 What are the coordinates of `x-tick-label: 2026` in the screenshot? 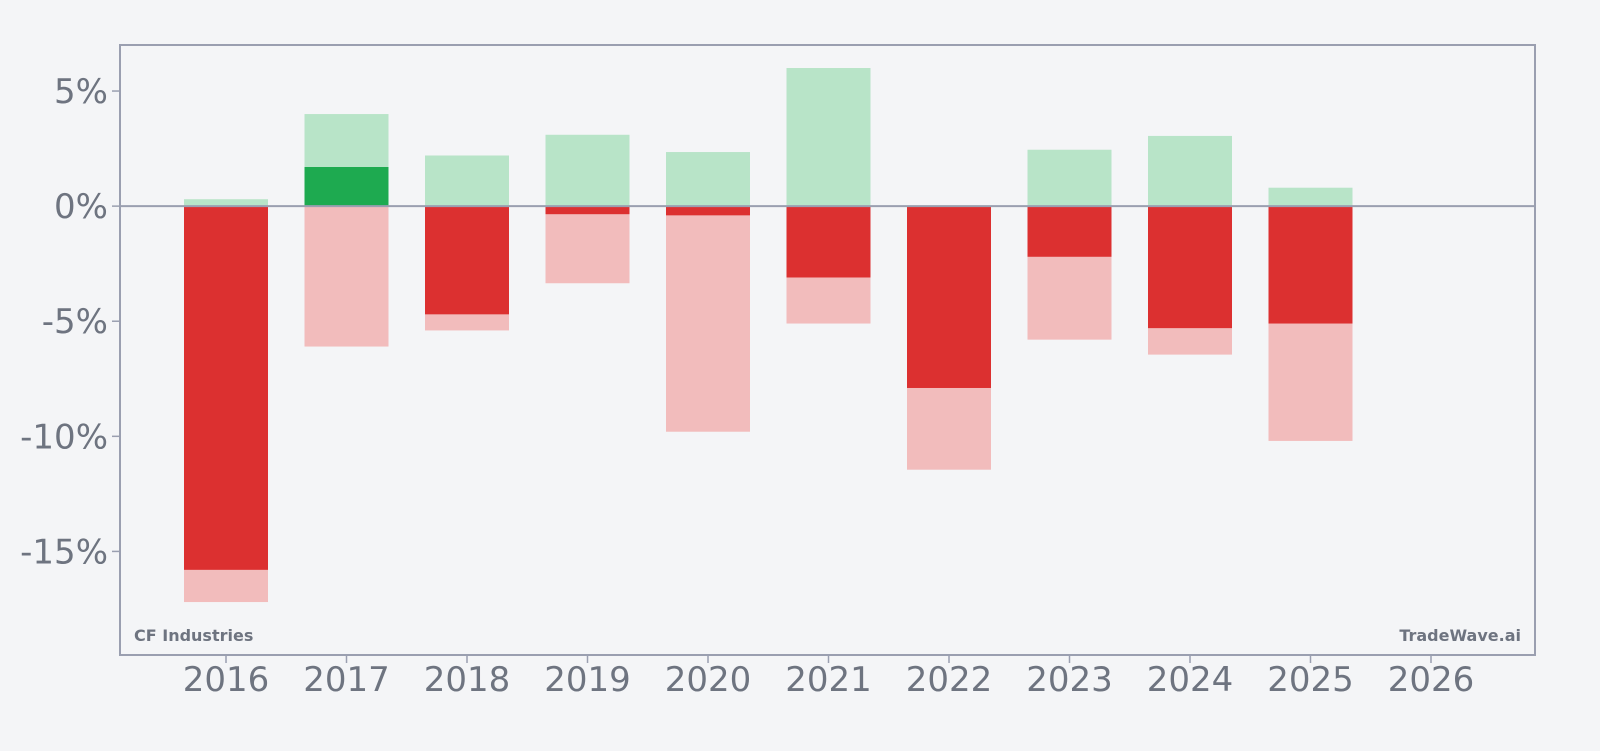 It's located at (1431, 680).